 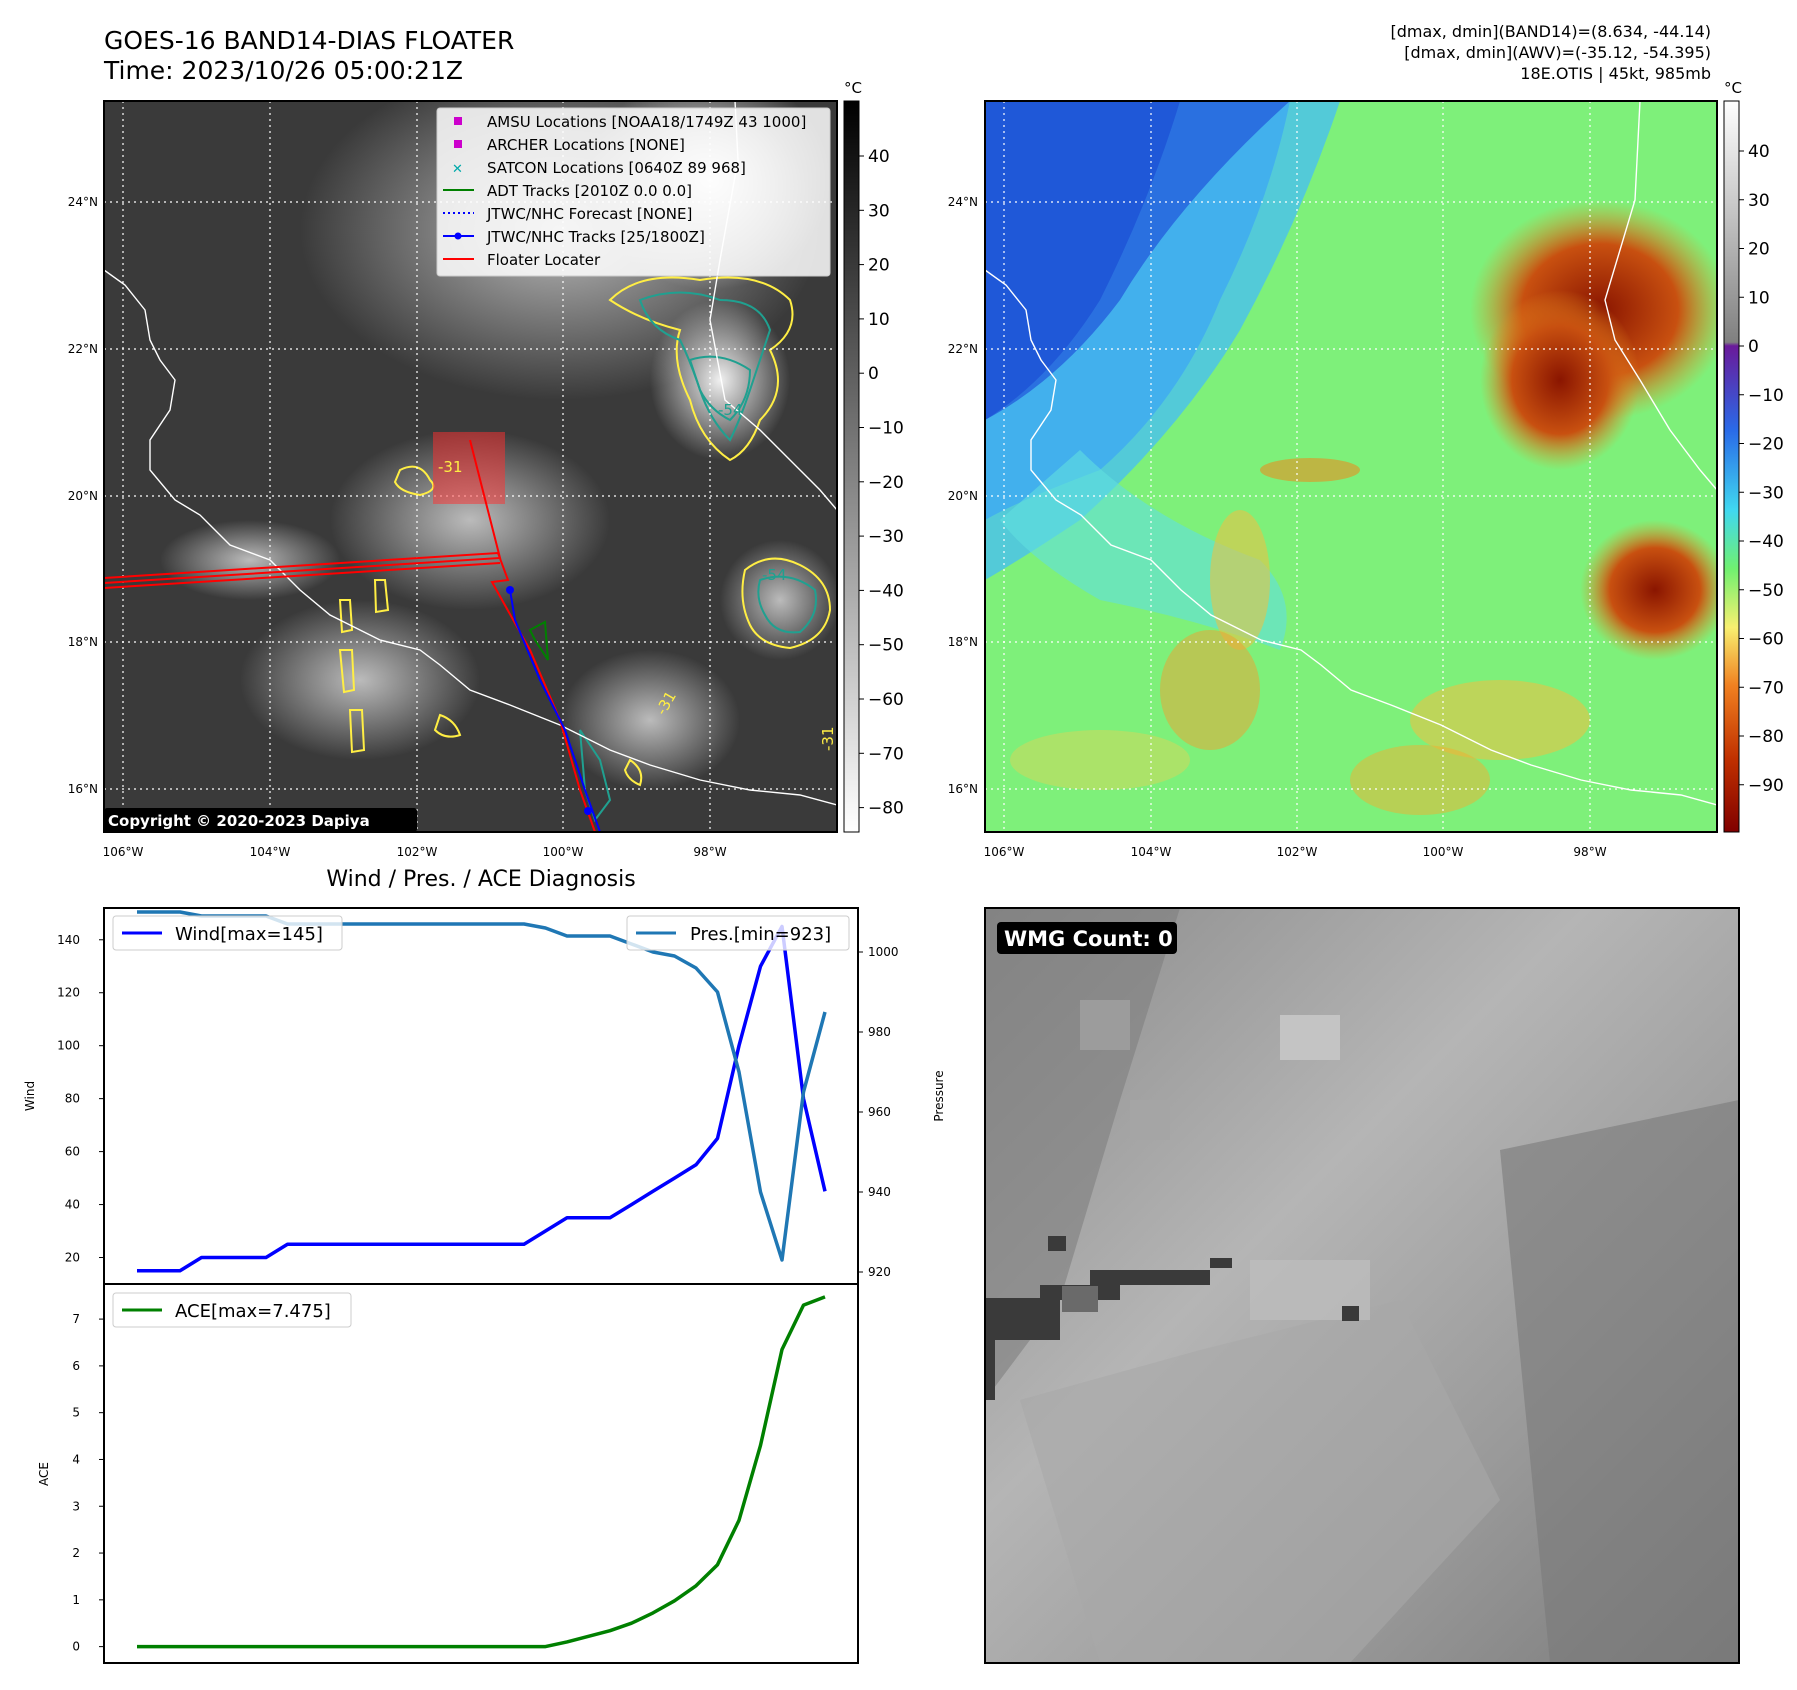 What do you see at coordinates (76, 1366) in the screenshot?
I see `ace-tick-label: 6` at bounding box center [76, 1366].